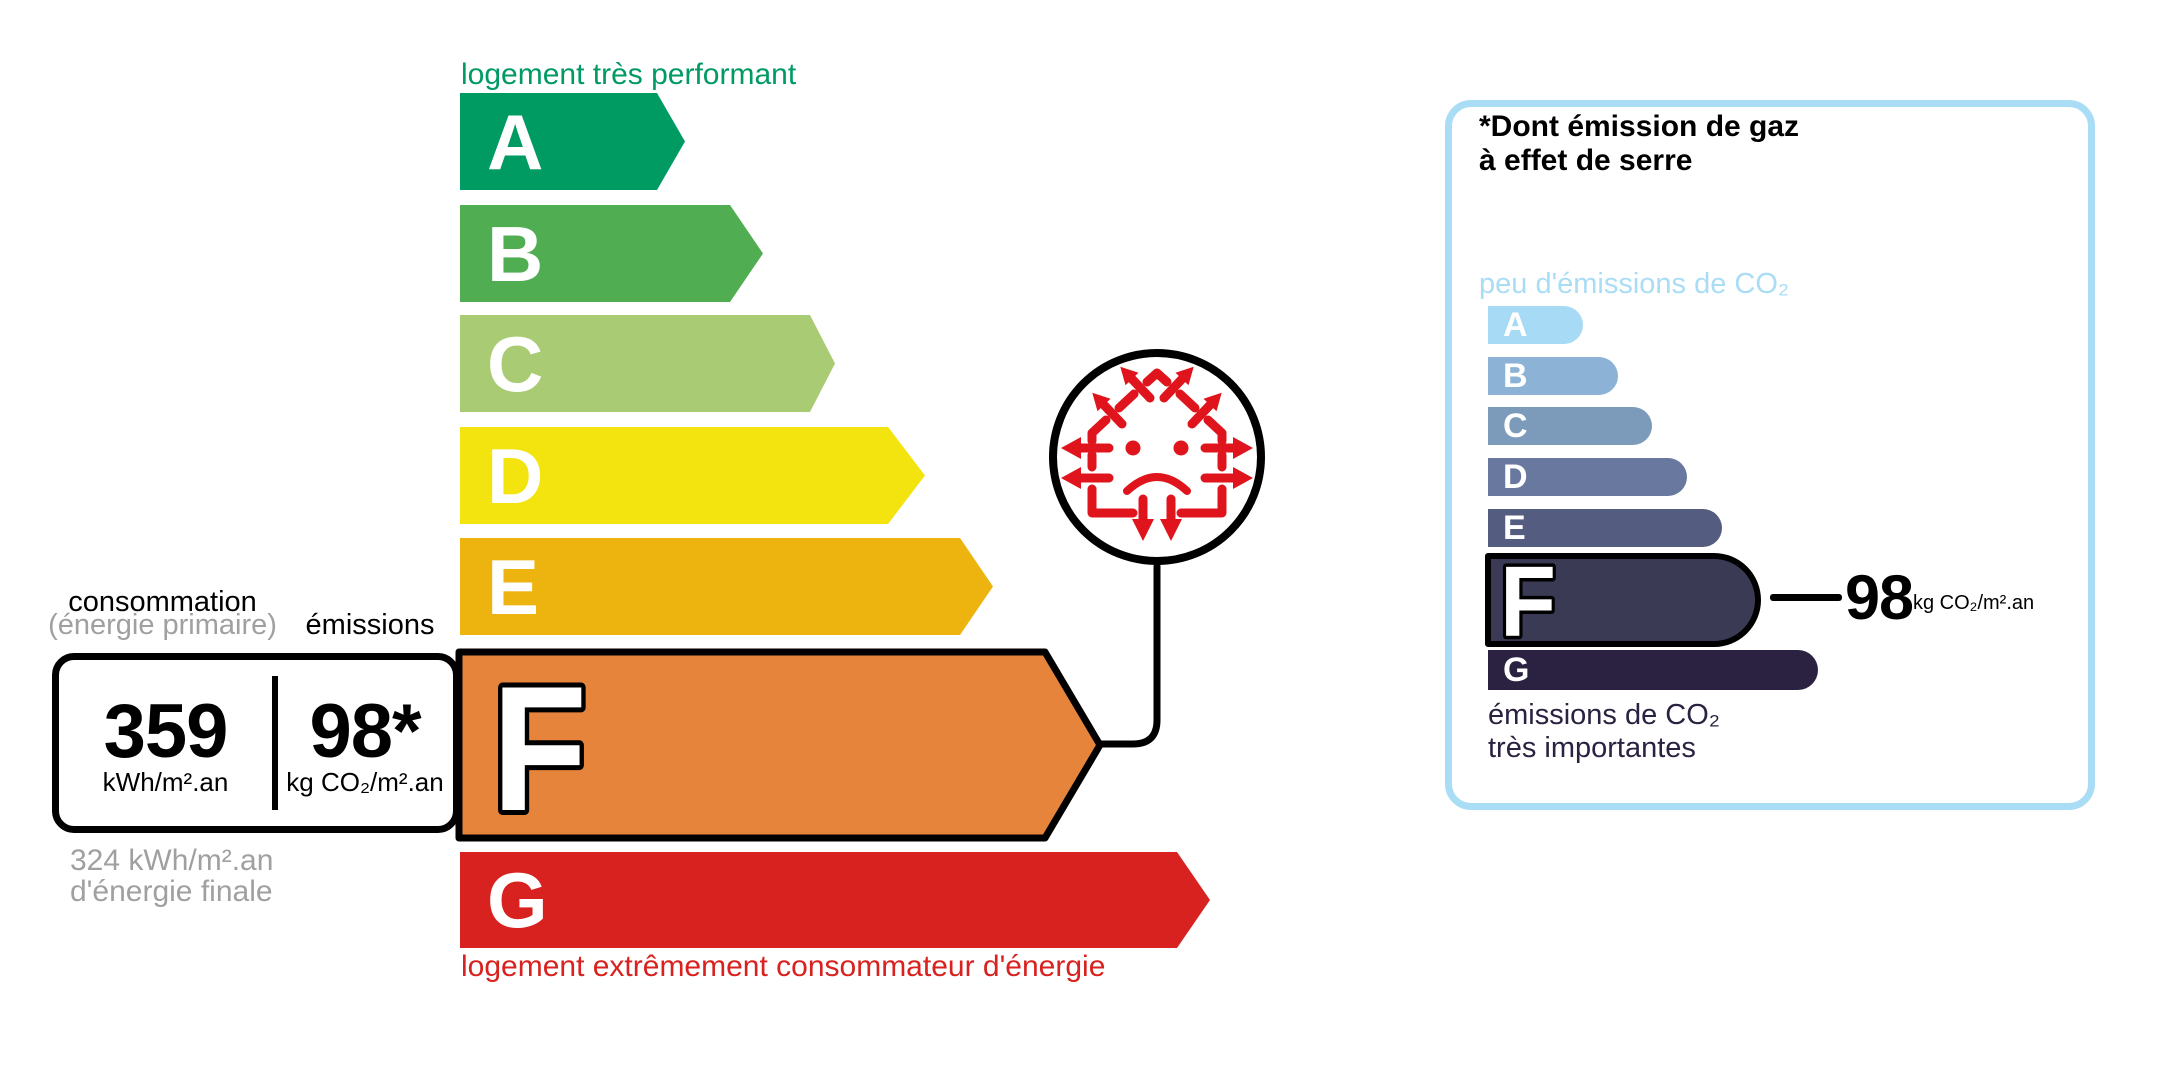  What do you see at coordinates (1586, 160) in the screenshot?
I see `co2-panel-title-line2: à effet de serre` at bounding box center [1586, 160].